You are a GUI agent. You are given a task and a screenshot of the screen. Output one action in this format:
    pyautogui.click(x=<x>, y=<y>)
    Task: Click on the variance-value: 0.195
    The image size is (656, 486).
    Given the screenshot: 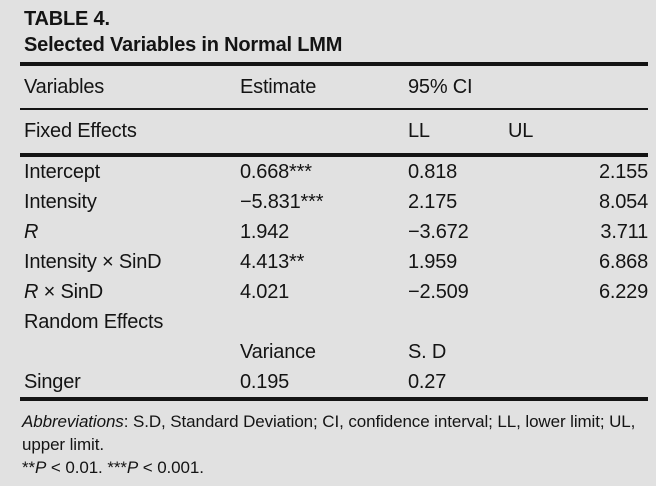 What is the action you would take?
    pyautogui.click(x=324, y=384)
    